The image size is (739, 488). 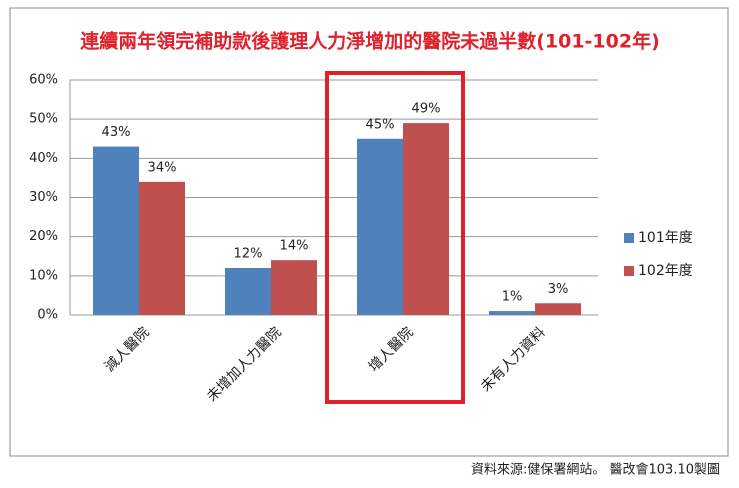 What do you see at coordinates (43, 80) in the screenshot?
I see `y-tick-label: 60%` at bounding box center [43, 80].